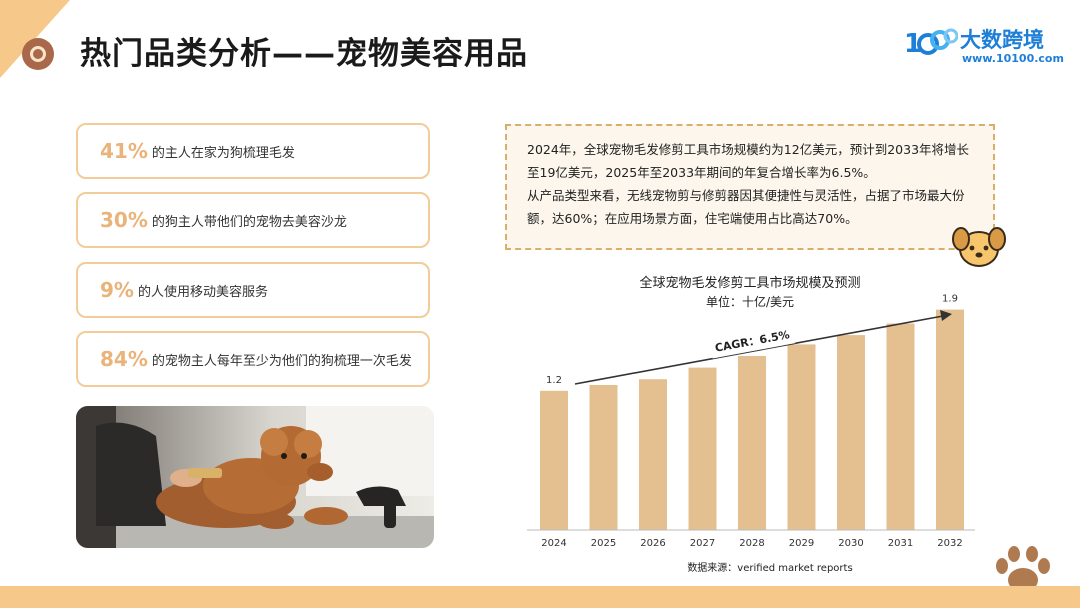 The width and height of the screenshot is (1080, 608). I want to click on data-label-2032: 1.9, so click(950, 299).